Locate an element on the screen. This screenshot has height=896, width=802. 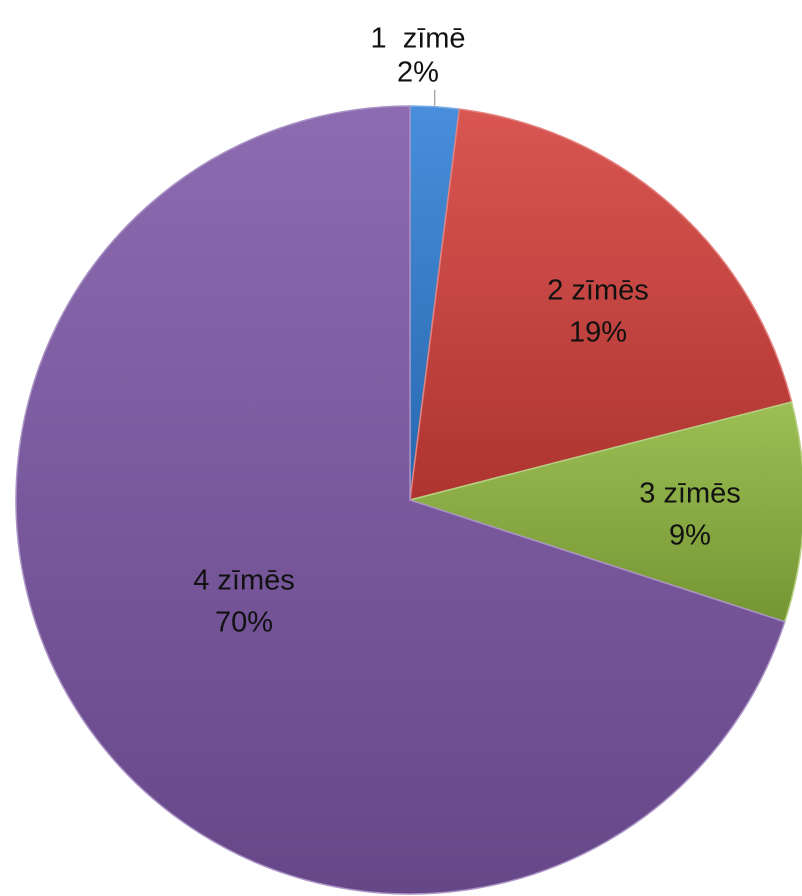
slice-label-2: 2 zīmēs is located at coordinates (598, 291).